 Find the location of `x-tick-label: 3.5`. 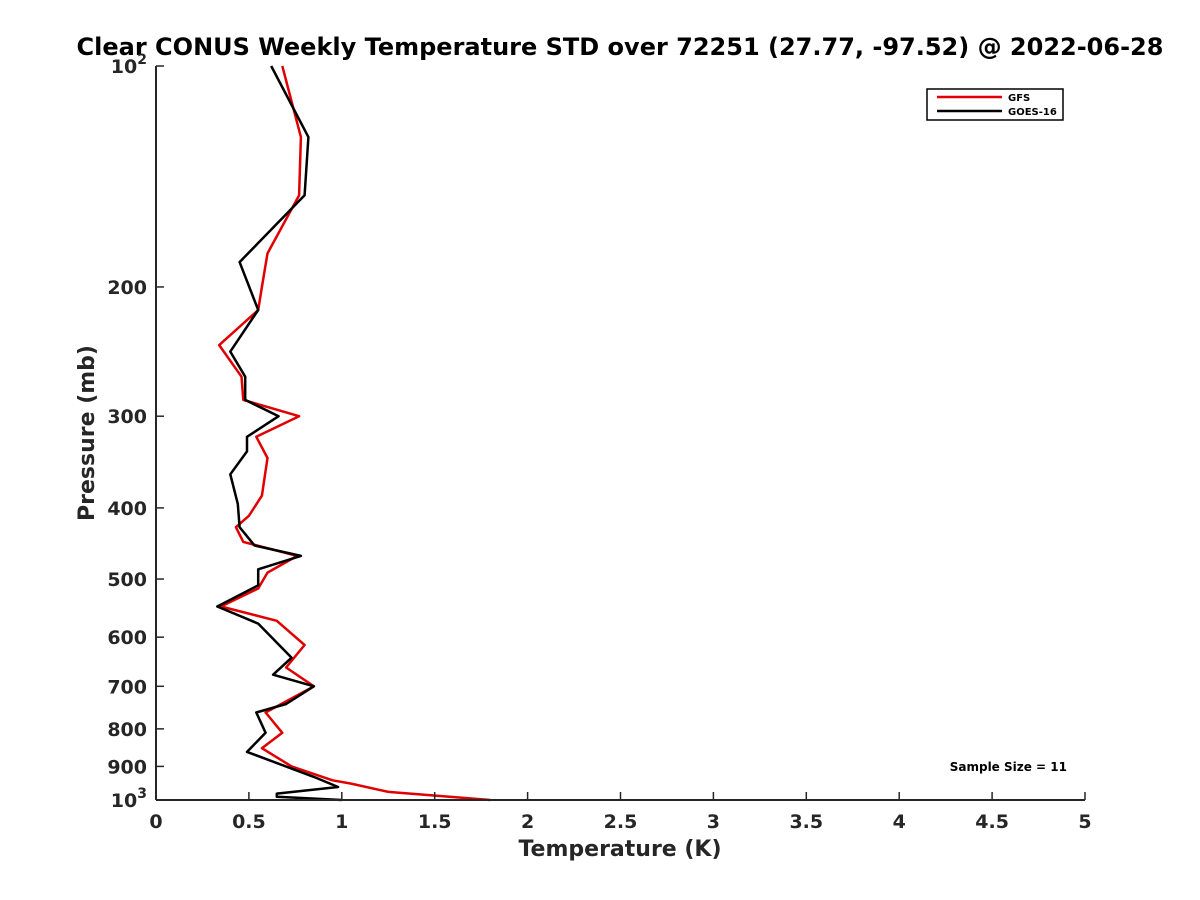

x-tick-label: 3.5 is located at coordinates (806, 822).